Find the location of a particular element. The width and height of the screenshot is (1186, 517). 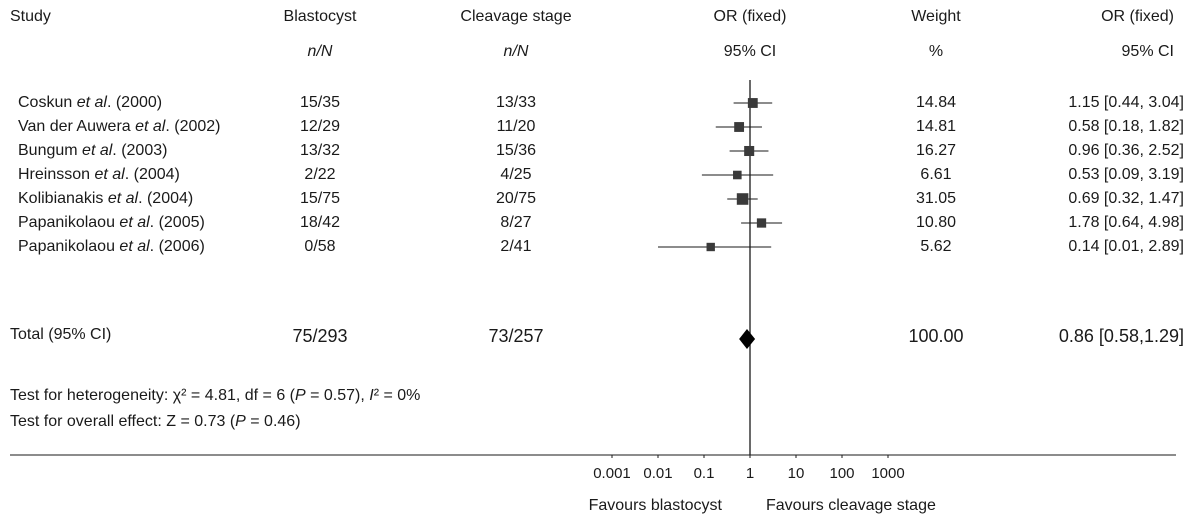

study-weight: 14.81 is located at coordinates (936, 126).